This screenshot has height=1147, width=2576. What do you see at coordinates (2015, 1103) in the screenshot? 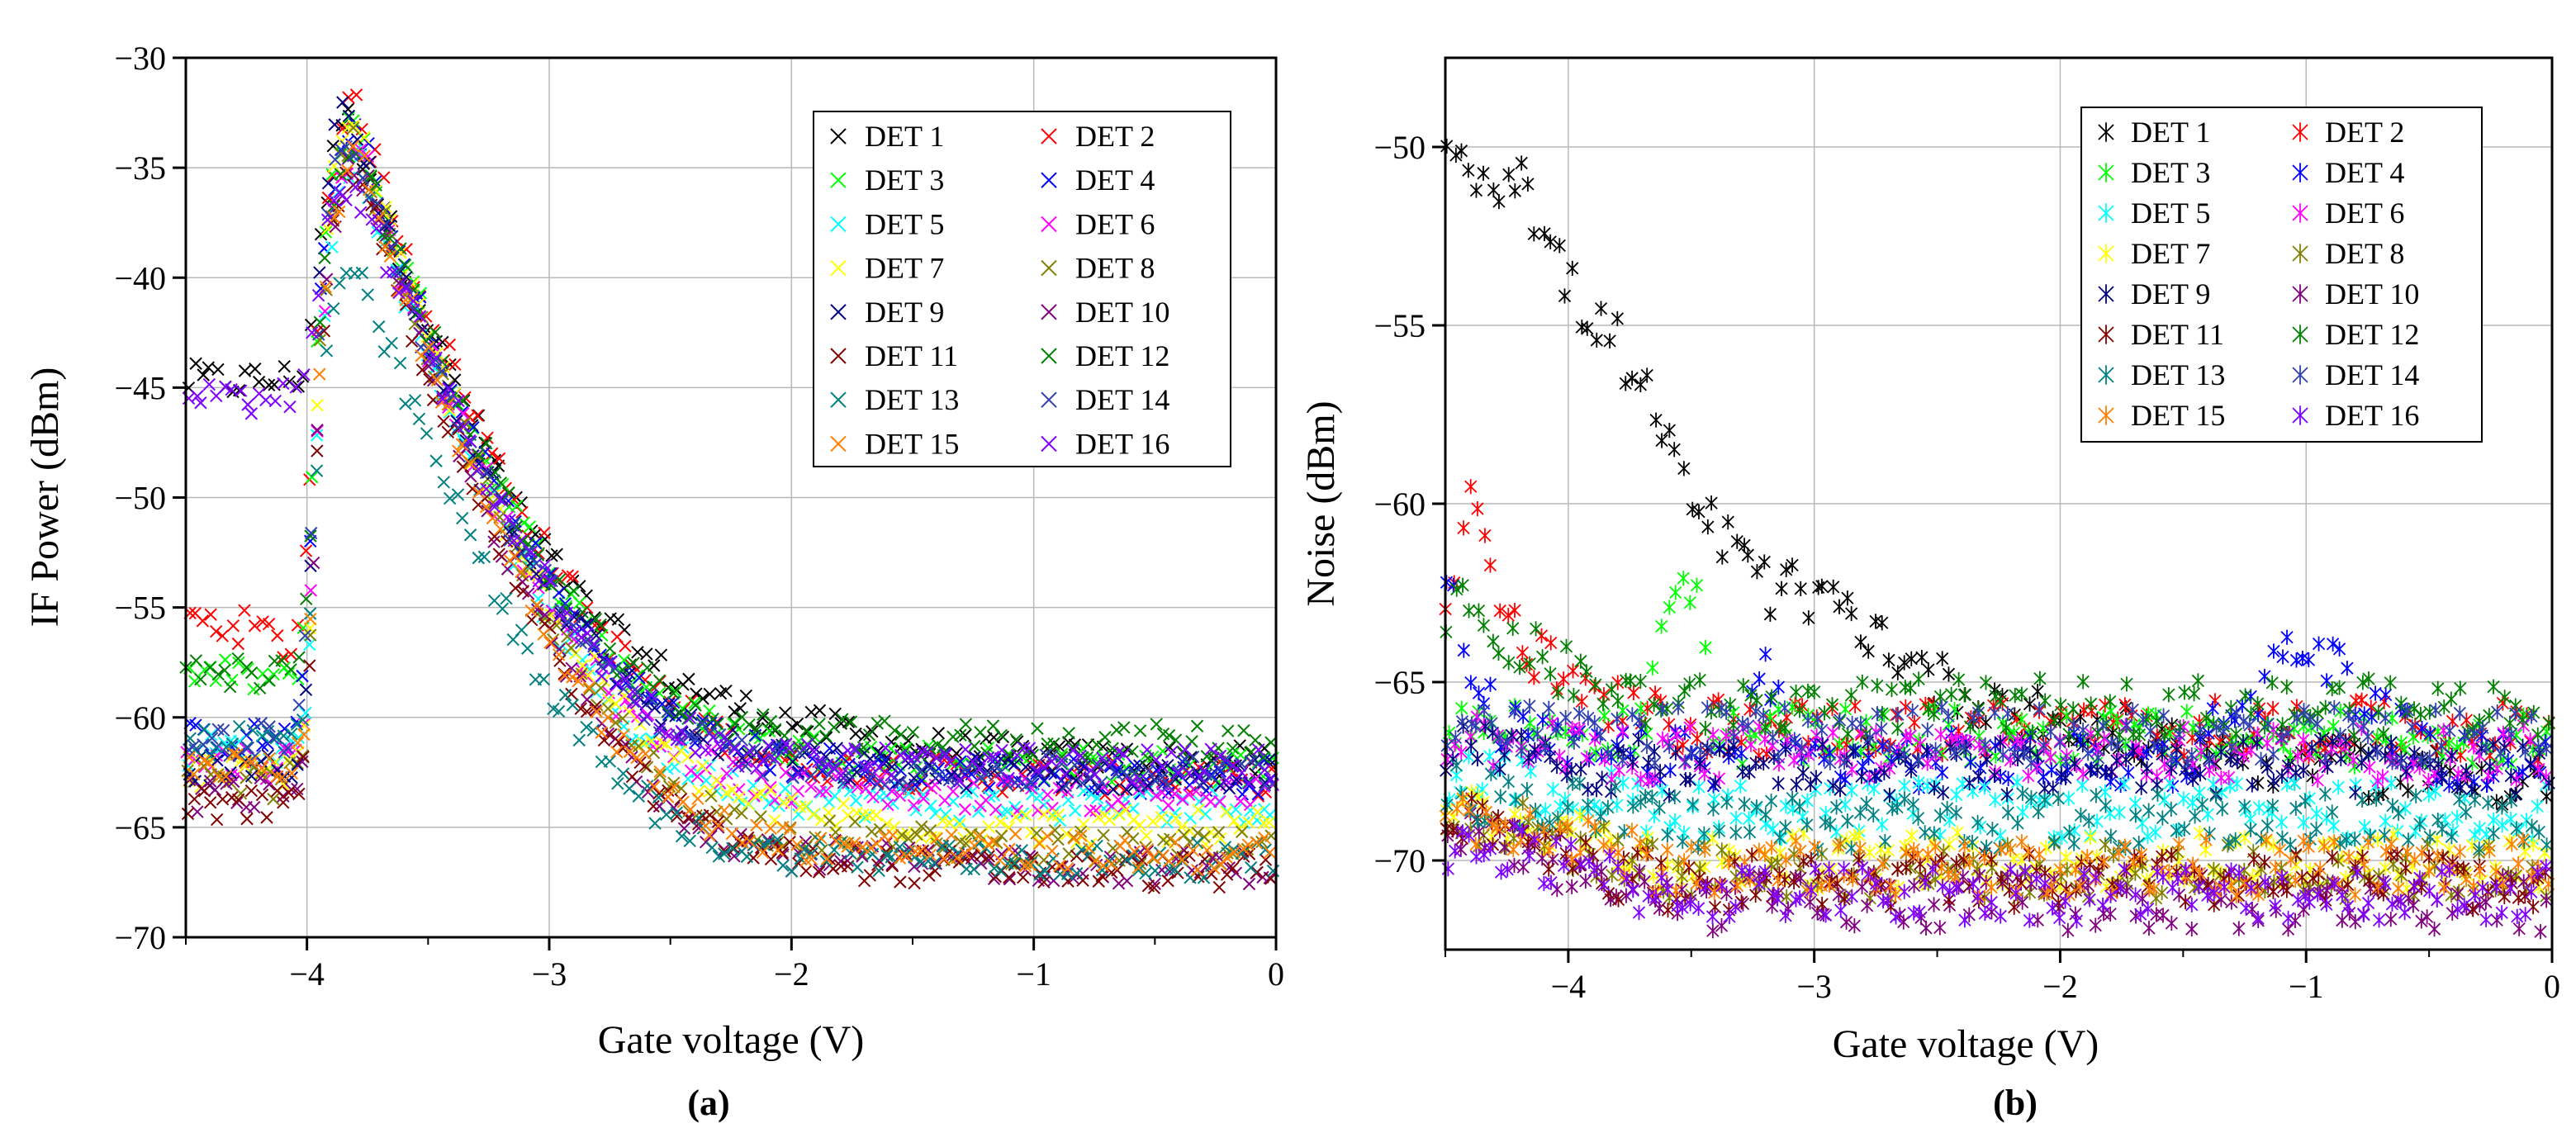
I see `panel-label-b: (b)` at bounding box center [2015, 1103].